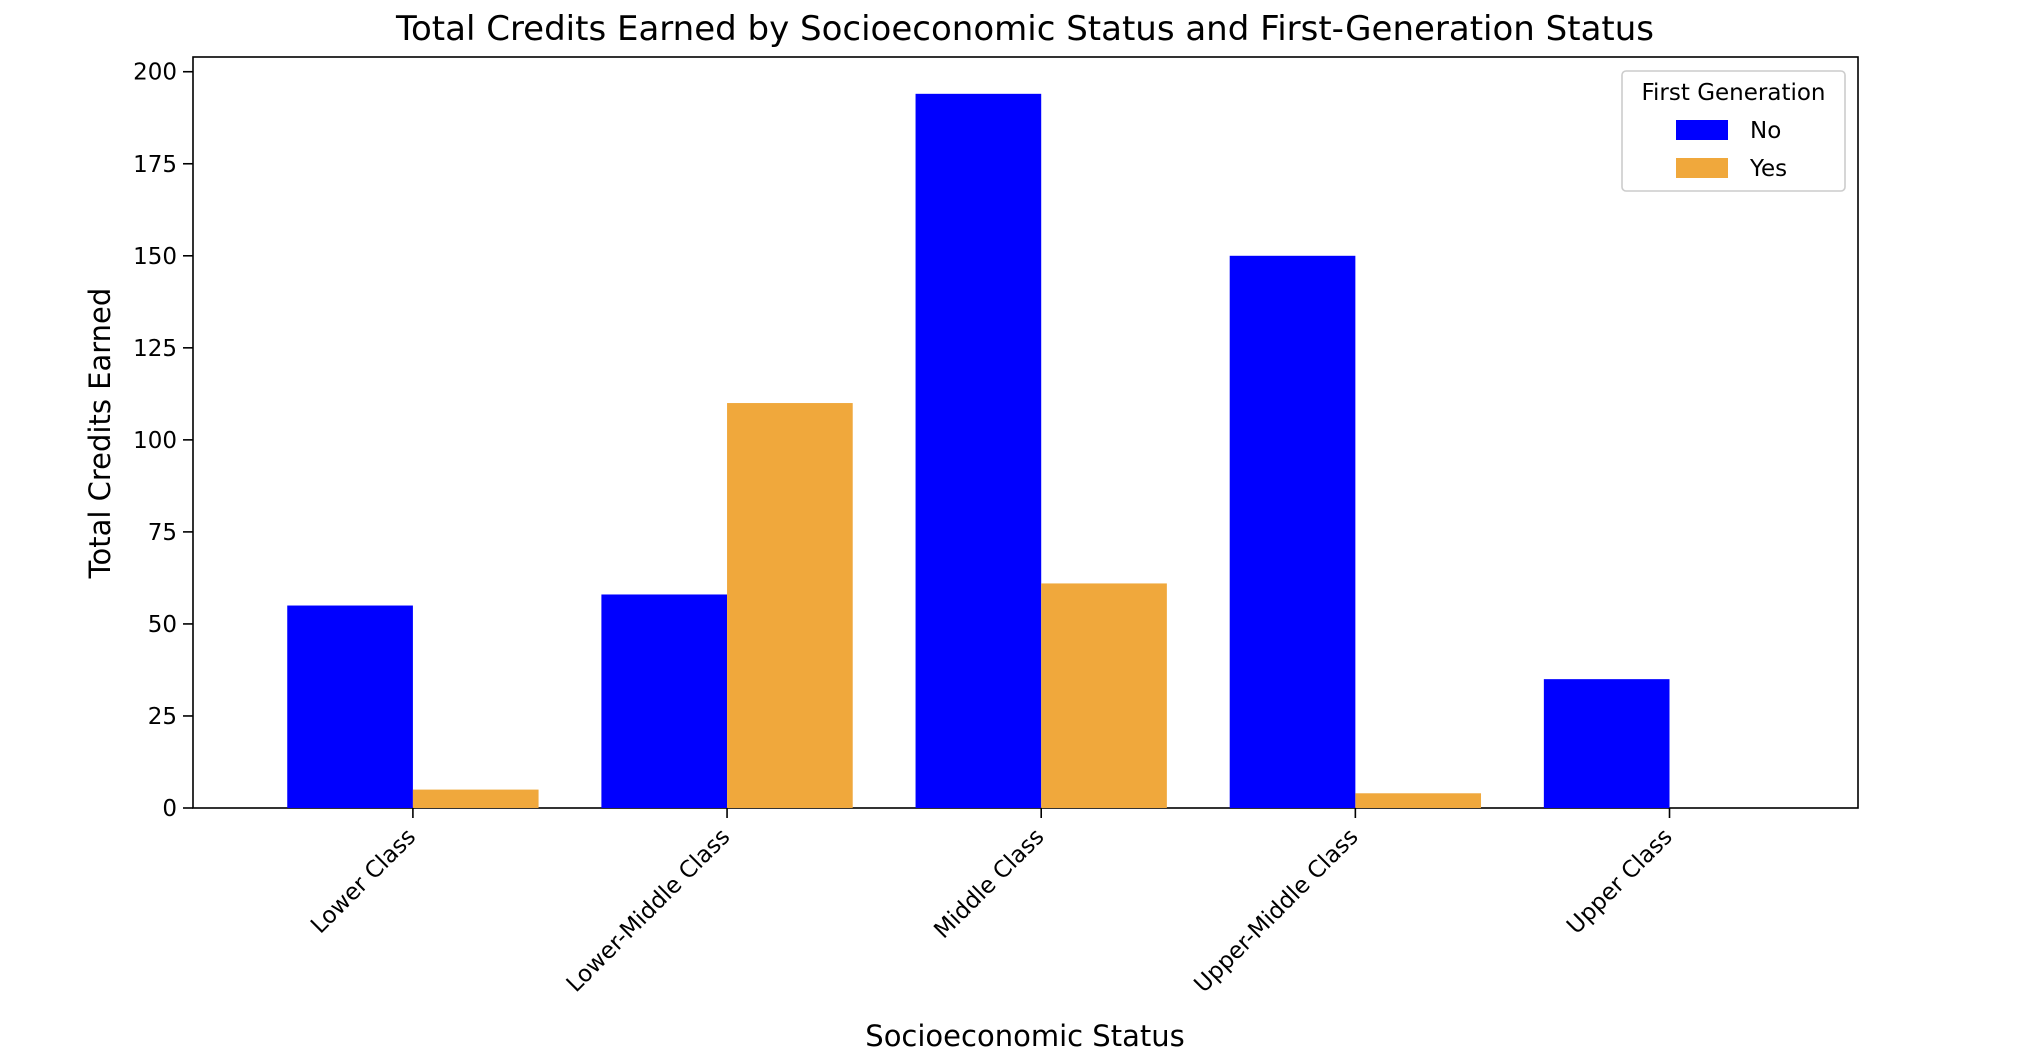  I want to click on y-axis-label: Total Credits Earned, so click(100, 434).